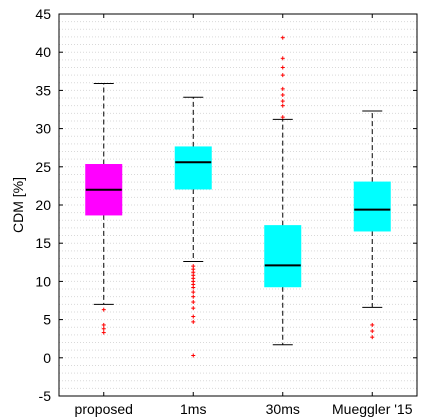 This screenshot has width=422, height=419. What do you see at coordinates (104, 409) in the screenshot?
I see `x-tick-label: proposed` at bounding box center [104, 409].